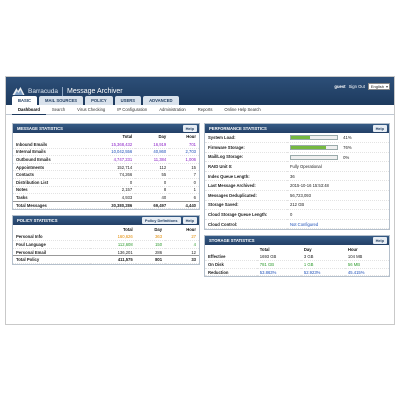 This screenshot has width=400, height=400. I want to click on firmware-storage-percent: 76%, so click(347, 148).